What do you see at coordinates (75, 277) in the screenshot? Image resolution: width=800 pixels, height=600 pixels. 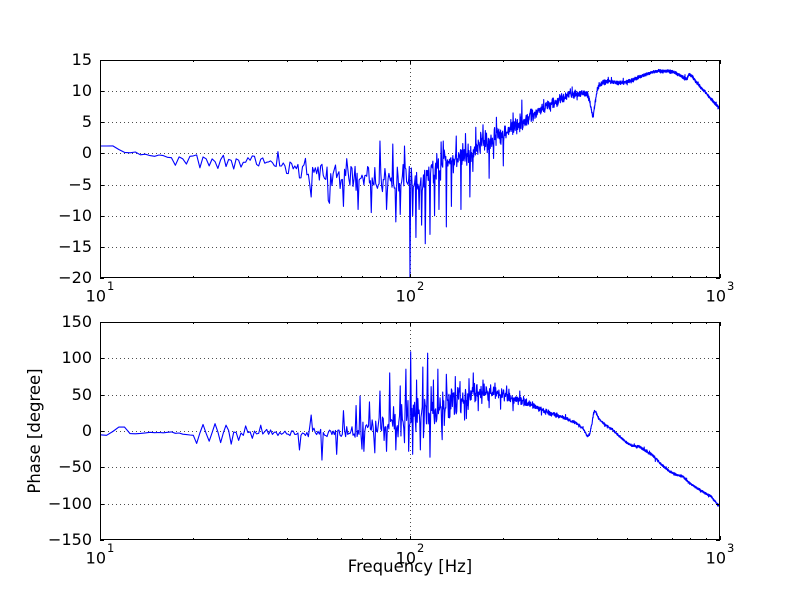 I see `y-tick-label: −20` at bounding box center [75, 277].